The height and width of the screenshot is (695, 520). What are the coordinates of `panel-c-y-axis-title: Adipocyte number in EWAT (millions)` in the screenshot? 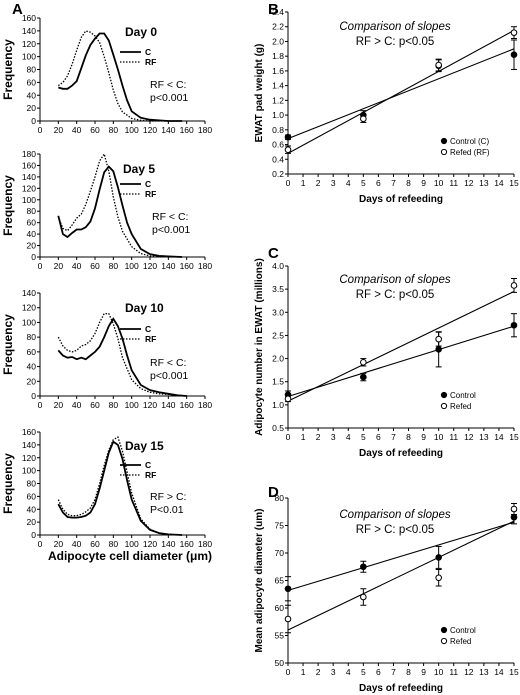 It's located at (259, 347).